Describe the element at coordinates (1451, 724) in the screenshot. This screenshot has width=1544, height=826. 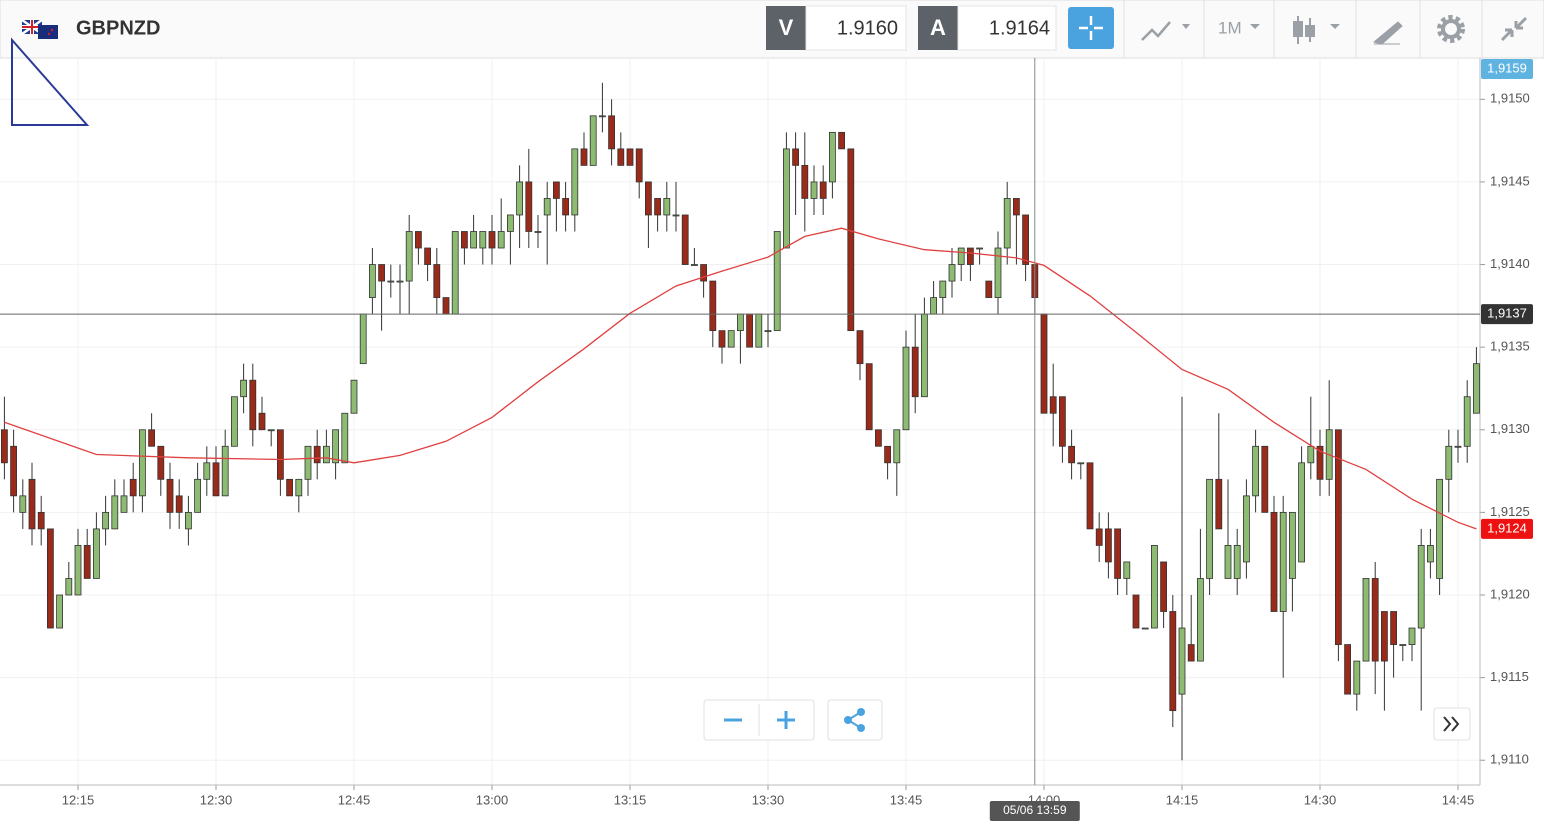
I see `scroll-right` at that location.